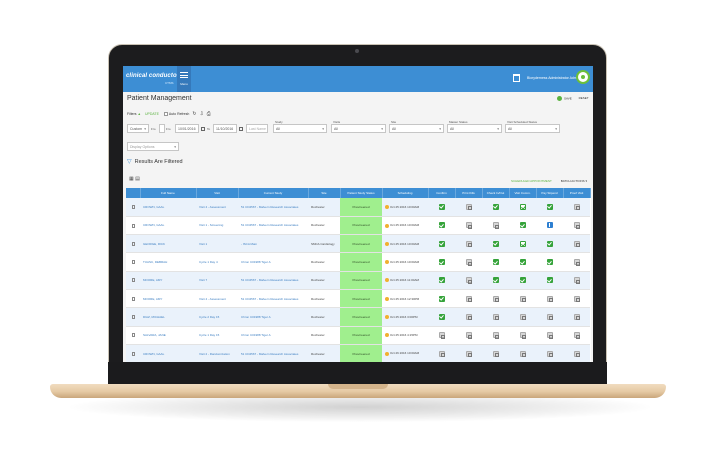  What do you see at coordinates (273, 335) in the screenshot?
I see `current-study-cell: Chron C01988 Tiger A` at bounding box center [273, 335].